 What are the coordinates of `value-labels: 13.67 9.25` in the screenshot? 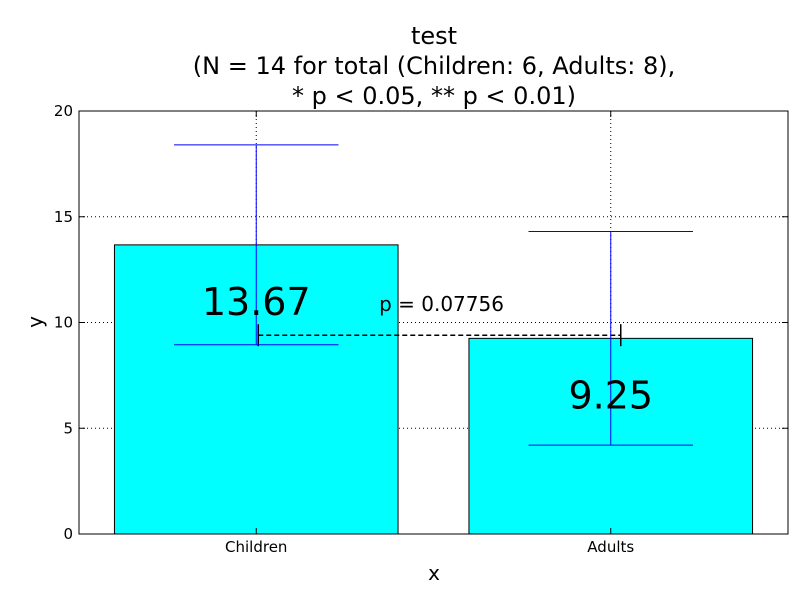 It's located at (427, 348).